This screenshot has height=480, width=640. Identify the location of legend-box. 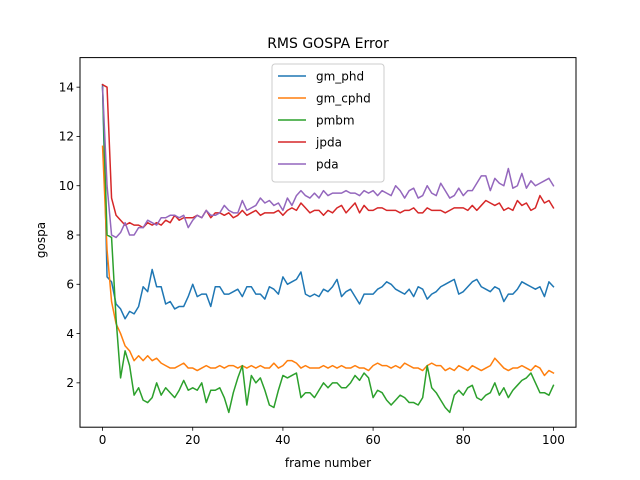
(328, 123).